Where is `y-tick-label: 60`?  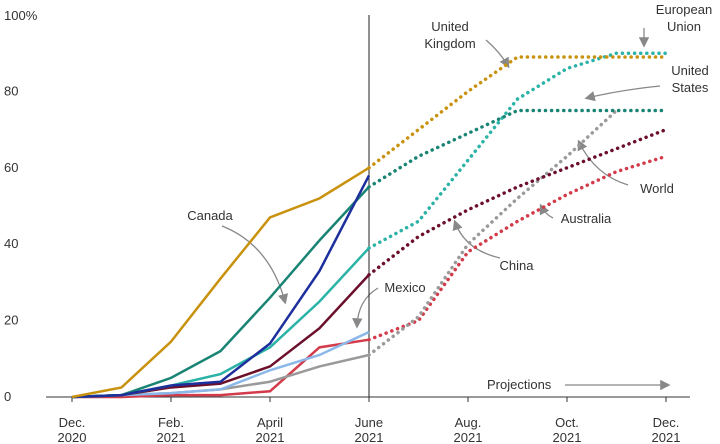
y-tick-label: 60 is located at coordinates (11, 167).